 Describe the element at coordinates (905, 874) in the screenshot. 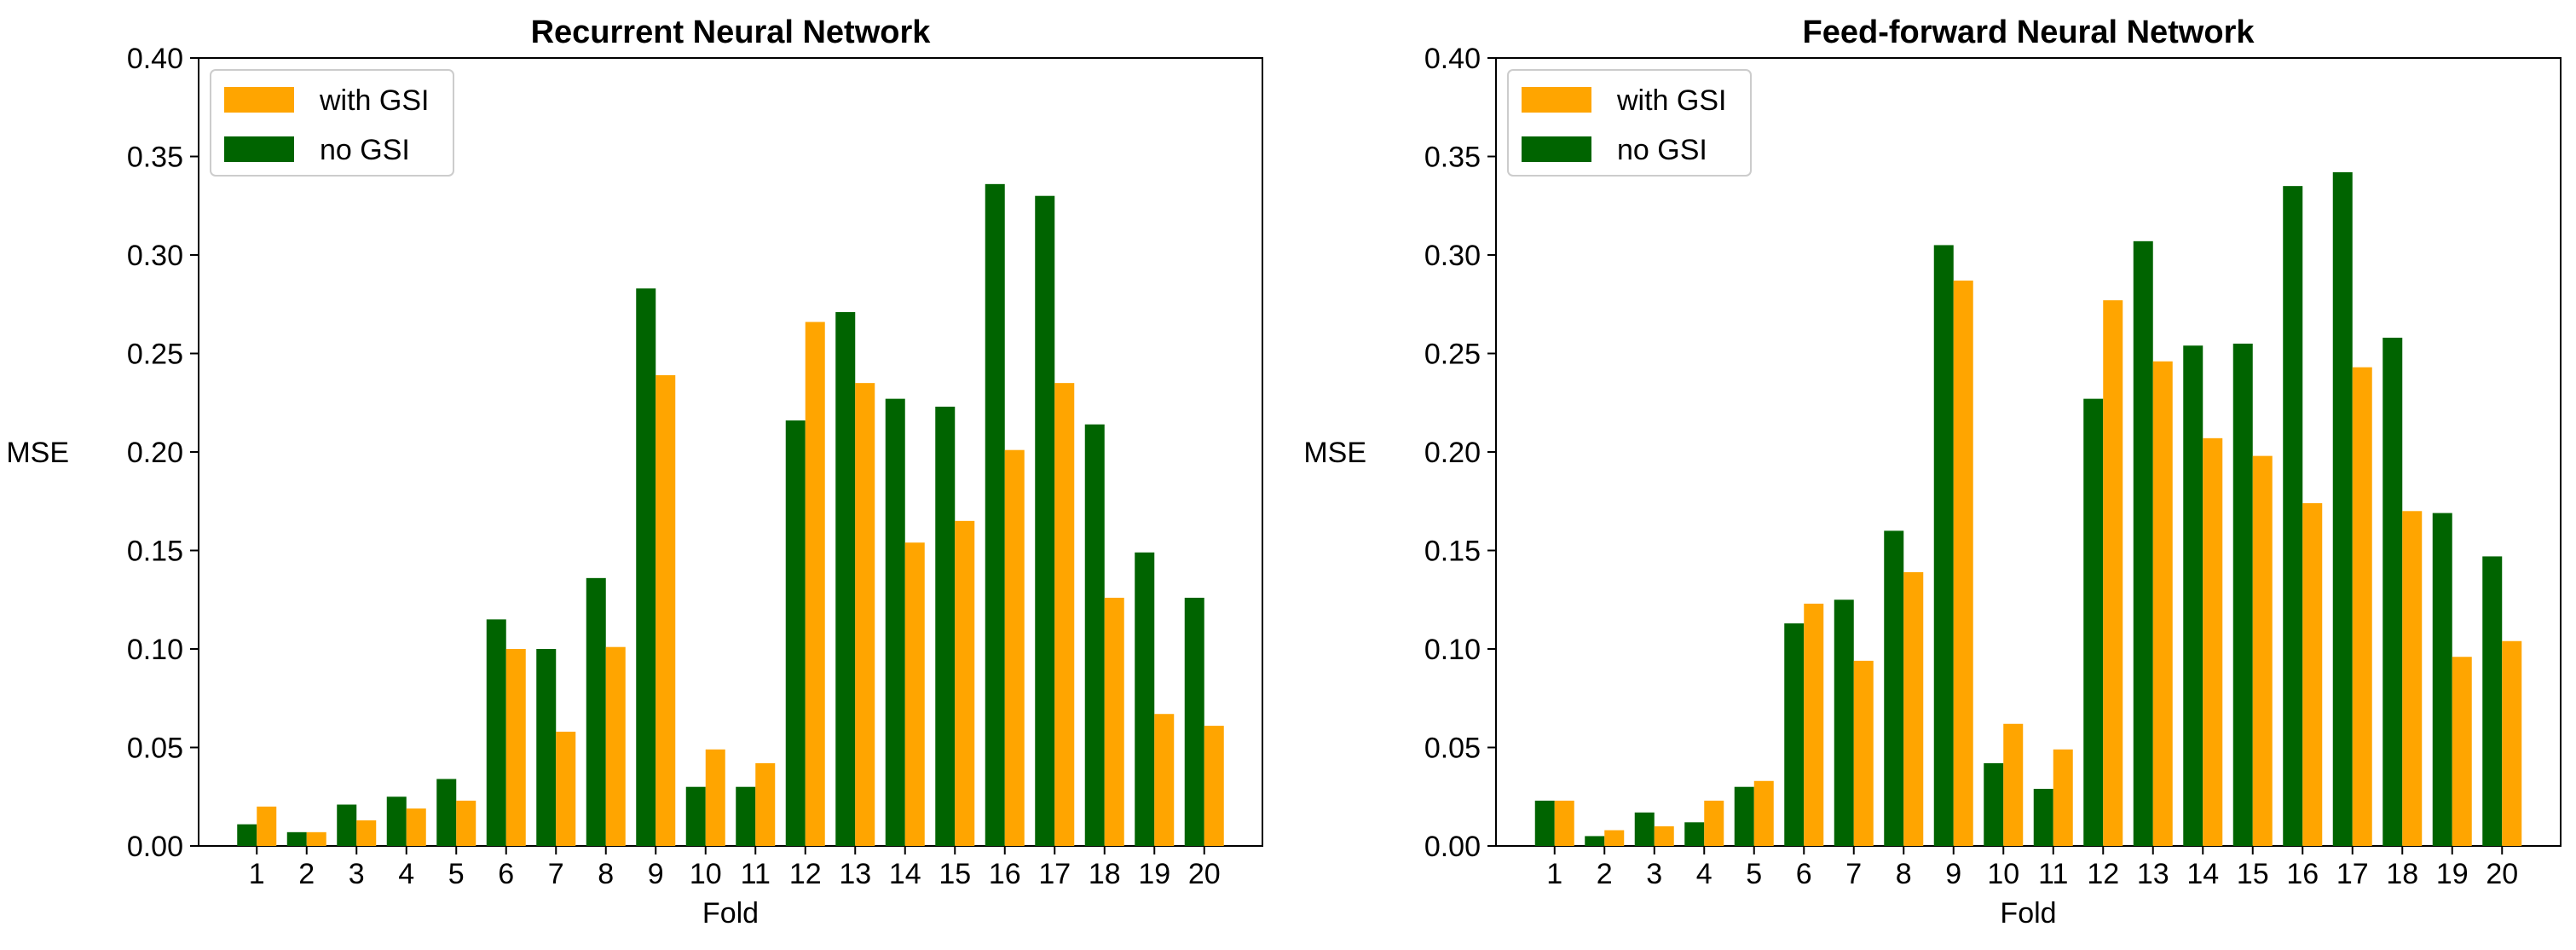

I see `x-tick-label: 14` at that location.